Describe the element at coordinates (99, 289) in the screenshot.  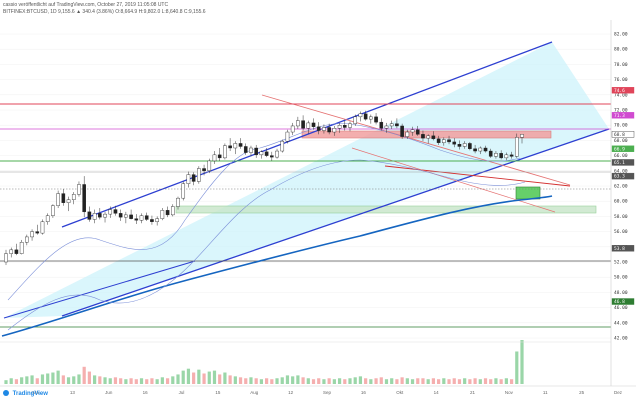
I see `channel-outer-line` at that location.